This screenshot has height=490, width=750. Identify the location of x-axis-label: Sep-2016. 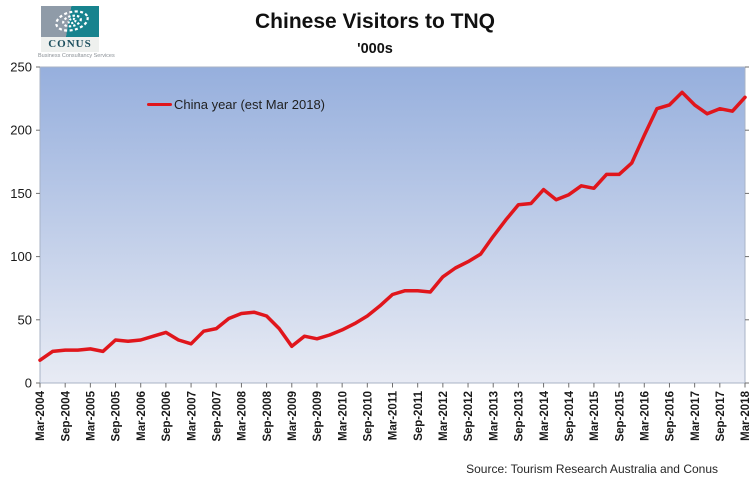
(671, 416).